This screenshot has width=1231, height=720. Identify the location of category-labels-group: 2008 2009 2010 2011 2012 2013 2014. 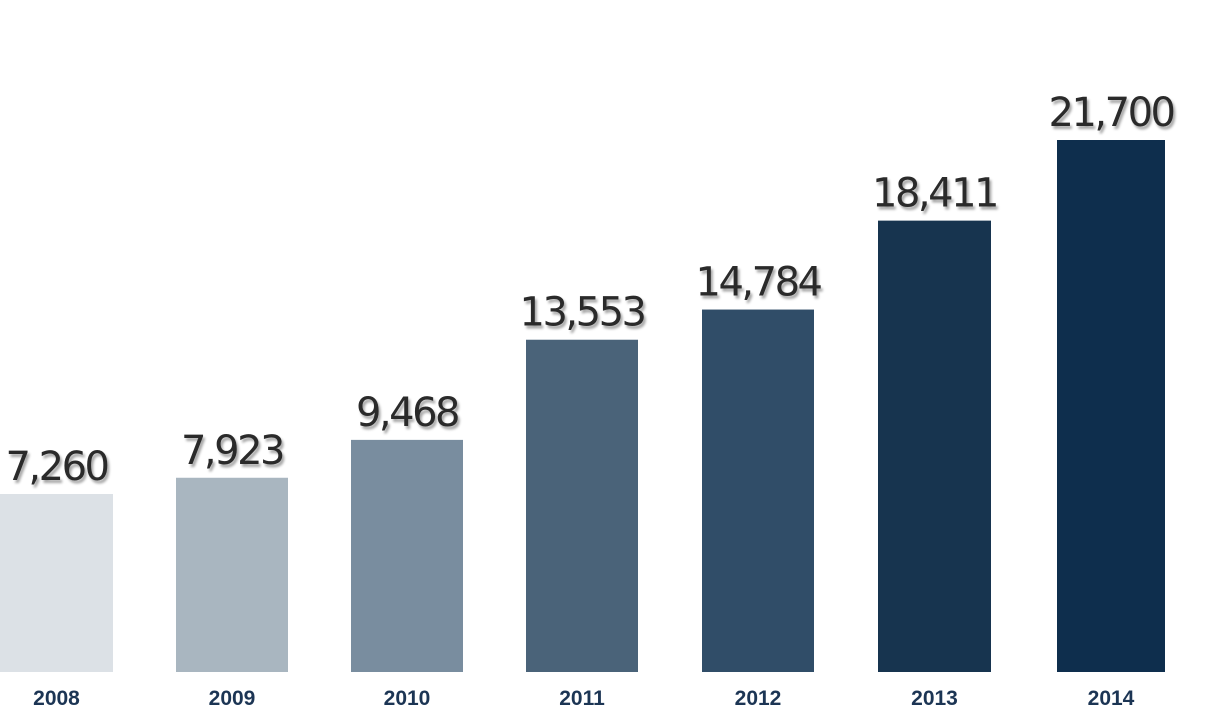
(584, 698).